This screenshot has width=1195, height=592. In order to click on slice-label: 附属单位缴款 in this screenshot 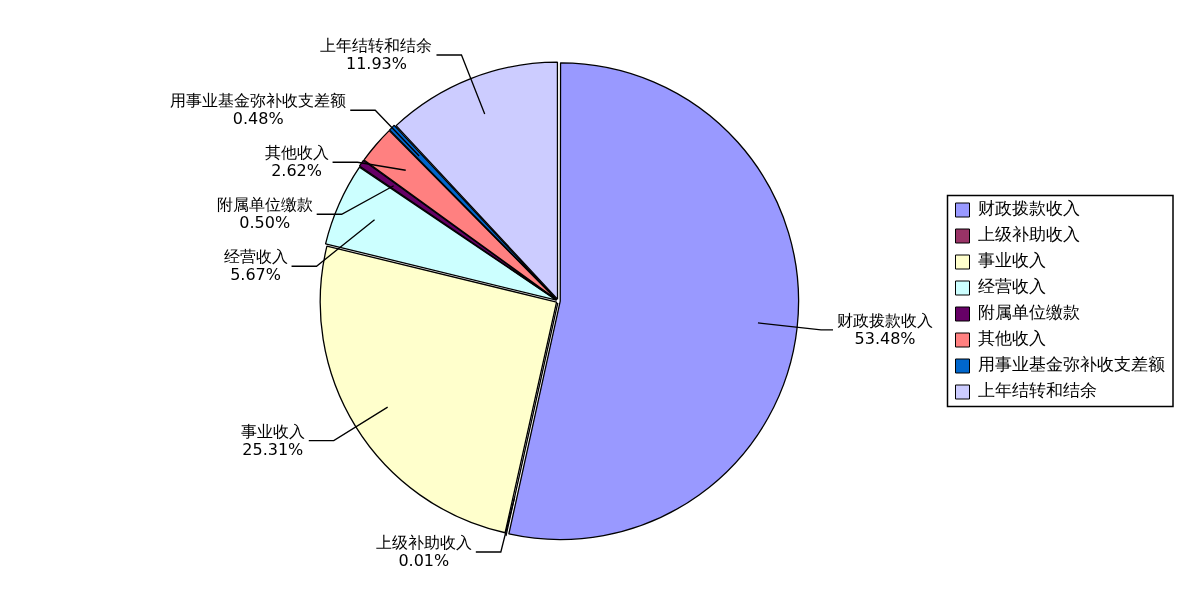, I will do `click(264, 205)`.